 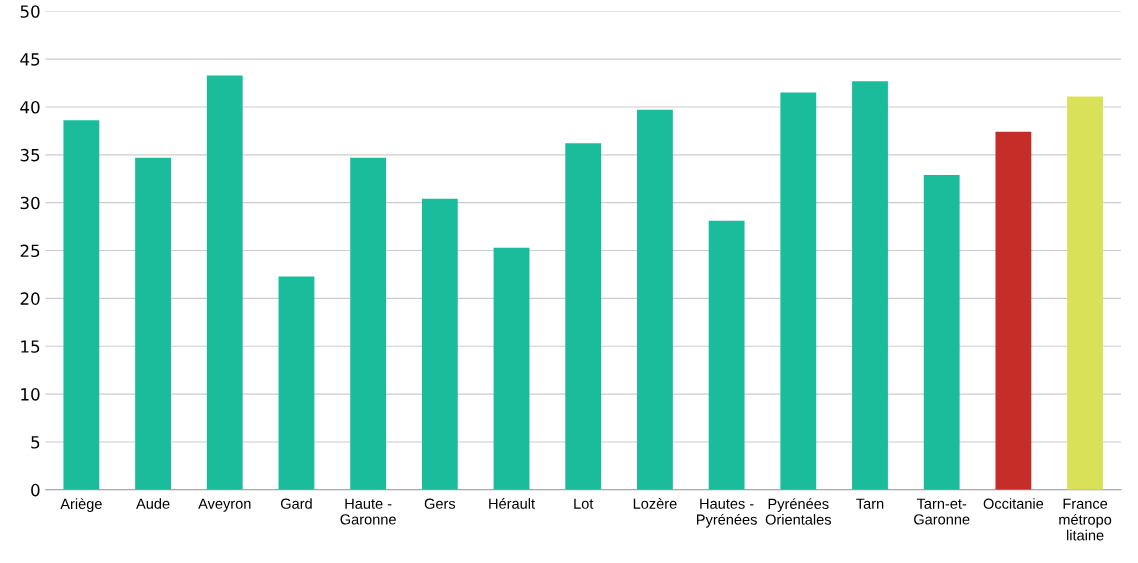 What do you see at coordinates (81, 505) in the screenshot?
I see `x-tick-label: Ariège` at bounding box center [81, 505].